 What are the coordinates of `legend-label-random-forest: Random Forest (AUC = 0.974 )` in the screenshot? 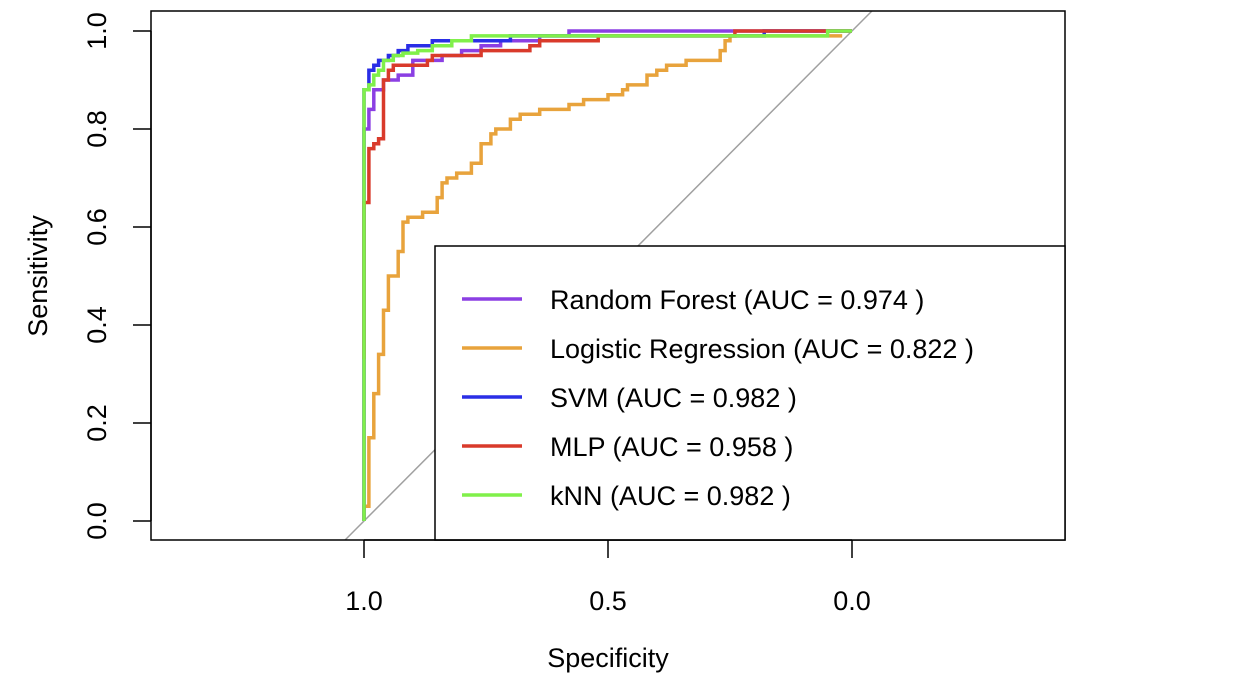 It's located at (737, 300).